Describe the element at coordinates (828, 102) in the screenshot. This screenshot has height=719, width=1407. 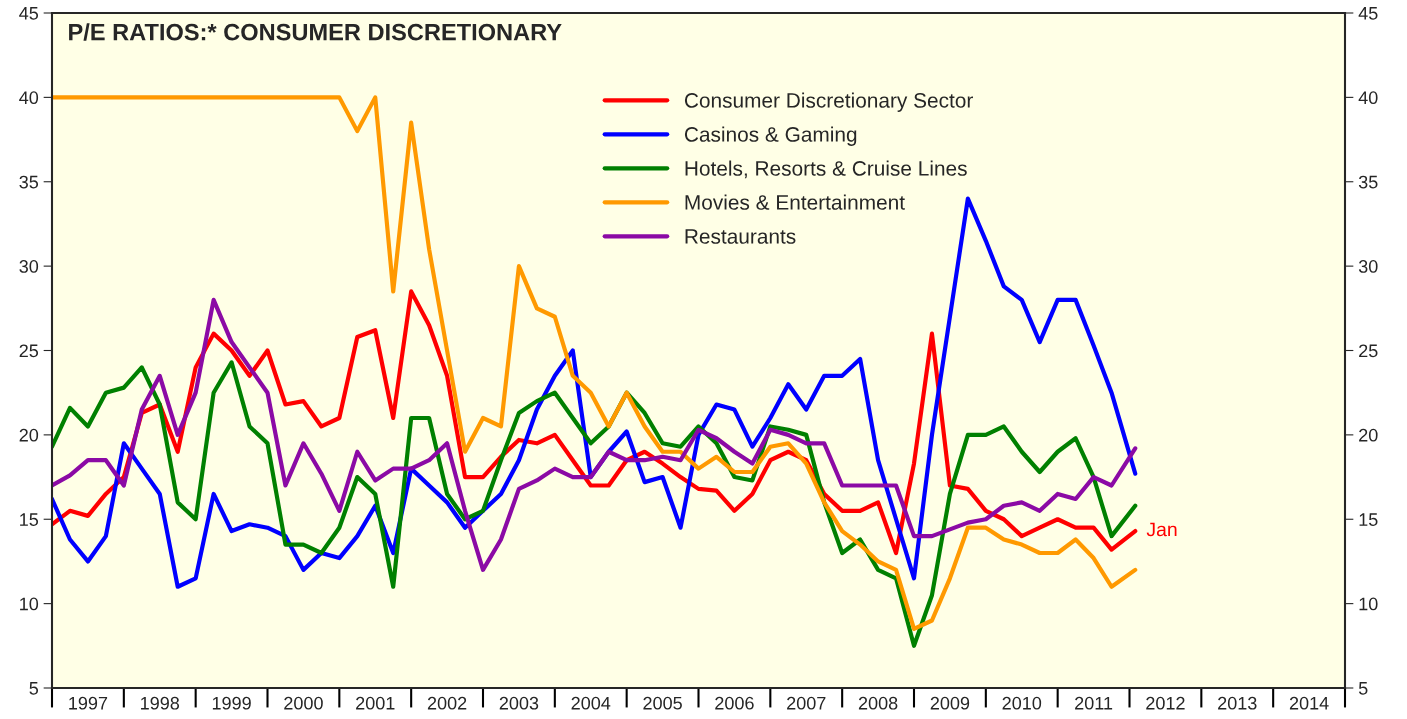
I see `legend-label: Consumer Discretionary Sector` at that location.